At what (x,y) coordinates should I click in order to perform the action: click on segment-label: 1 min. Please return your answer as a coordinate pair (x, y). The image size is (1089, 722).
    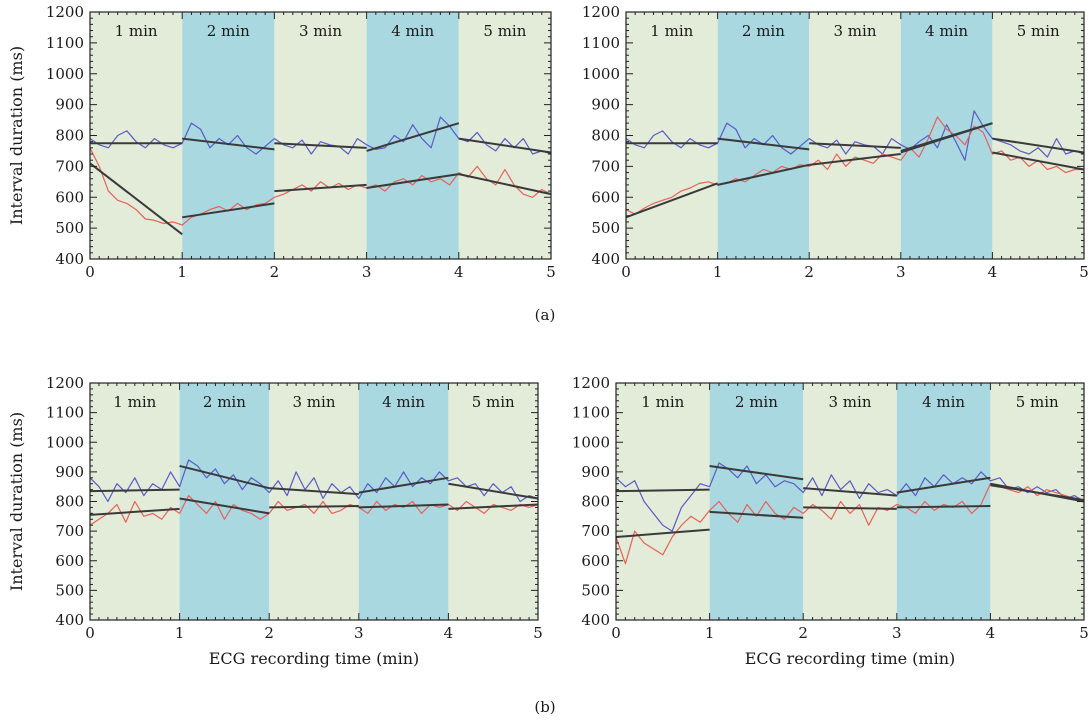
    Looking at the image, I should click on (671, 31).